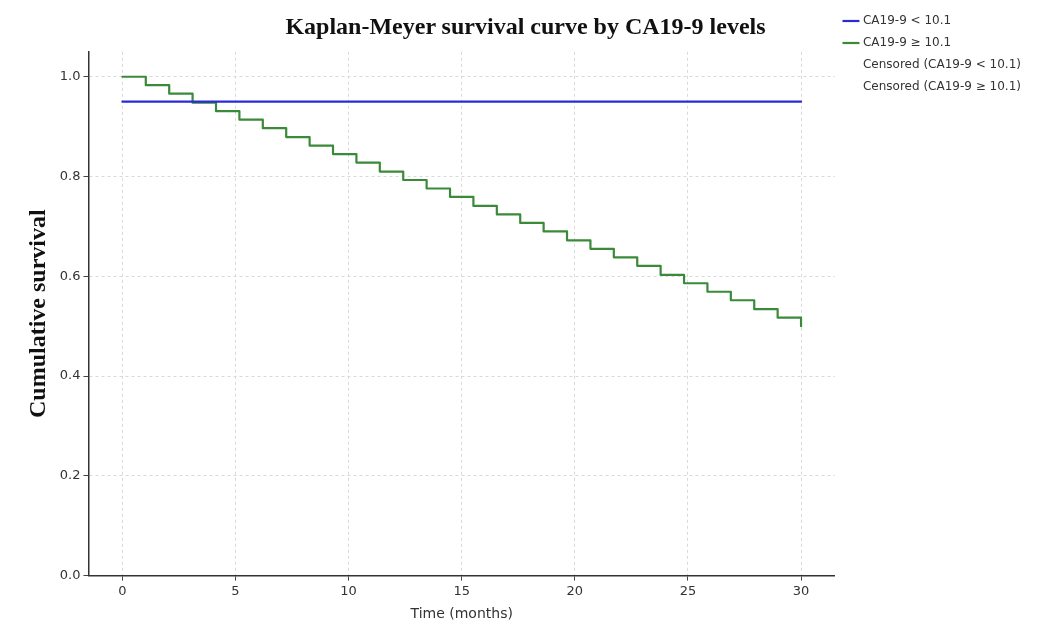 This screenshot has height=632, width=1051. Describe the element at coordinates (461, 613) in the screenshot. I see `x-axis-title: Time (months)` at that location.